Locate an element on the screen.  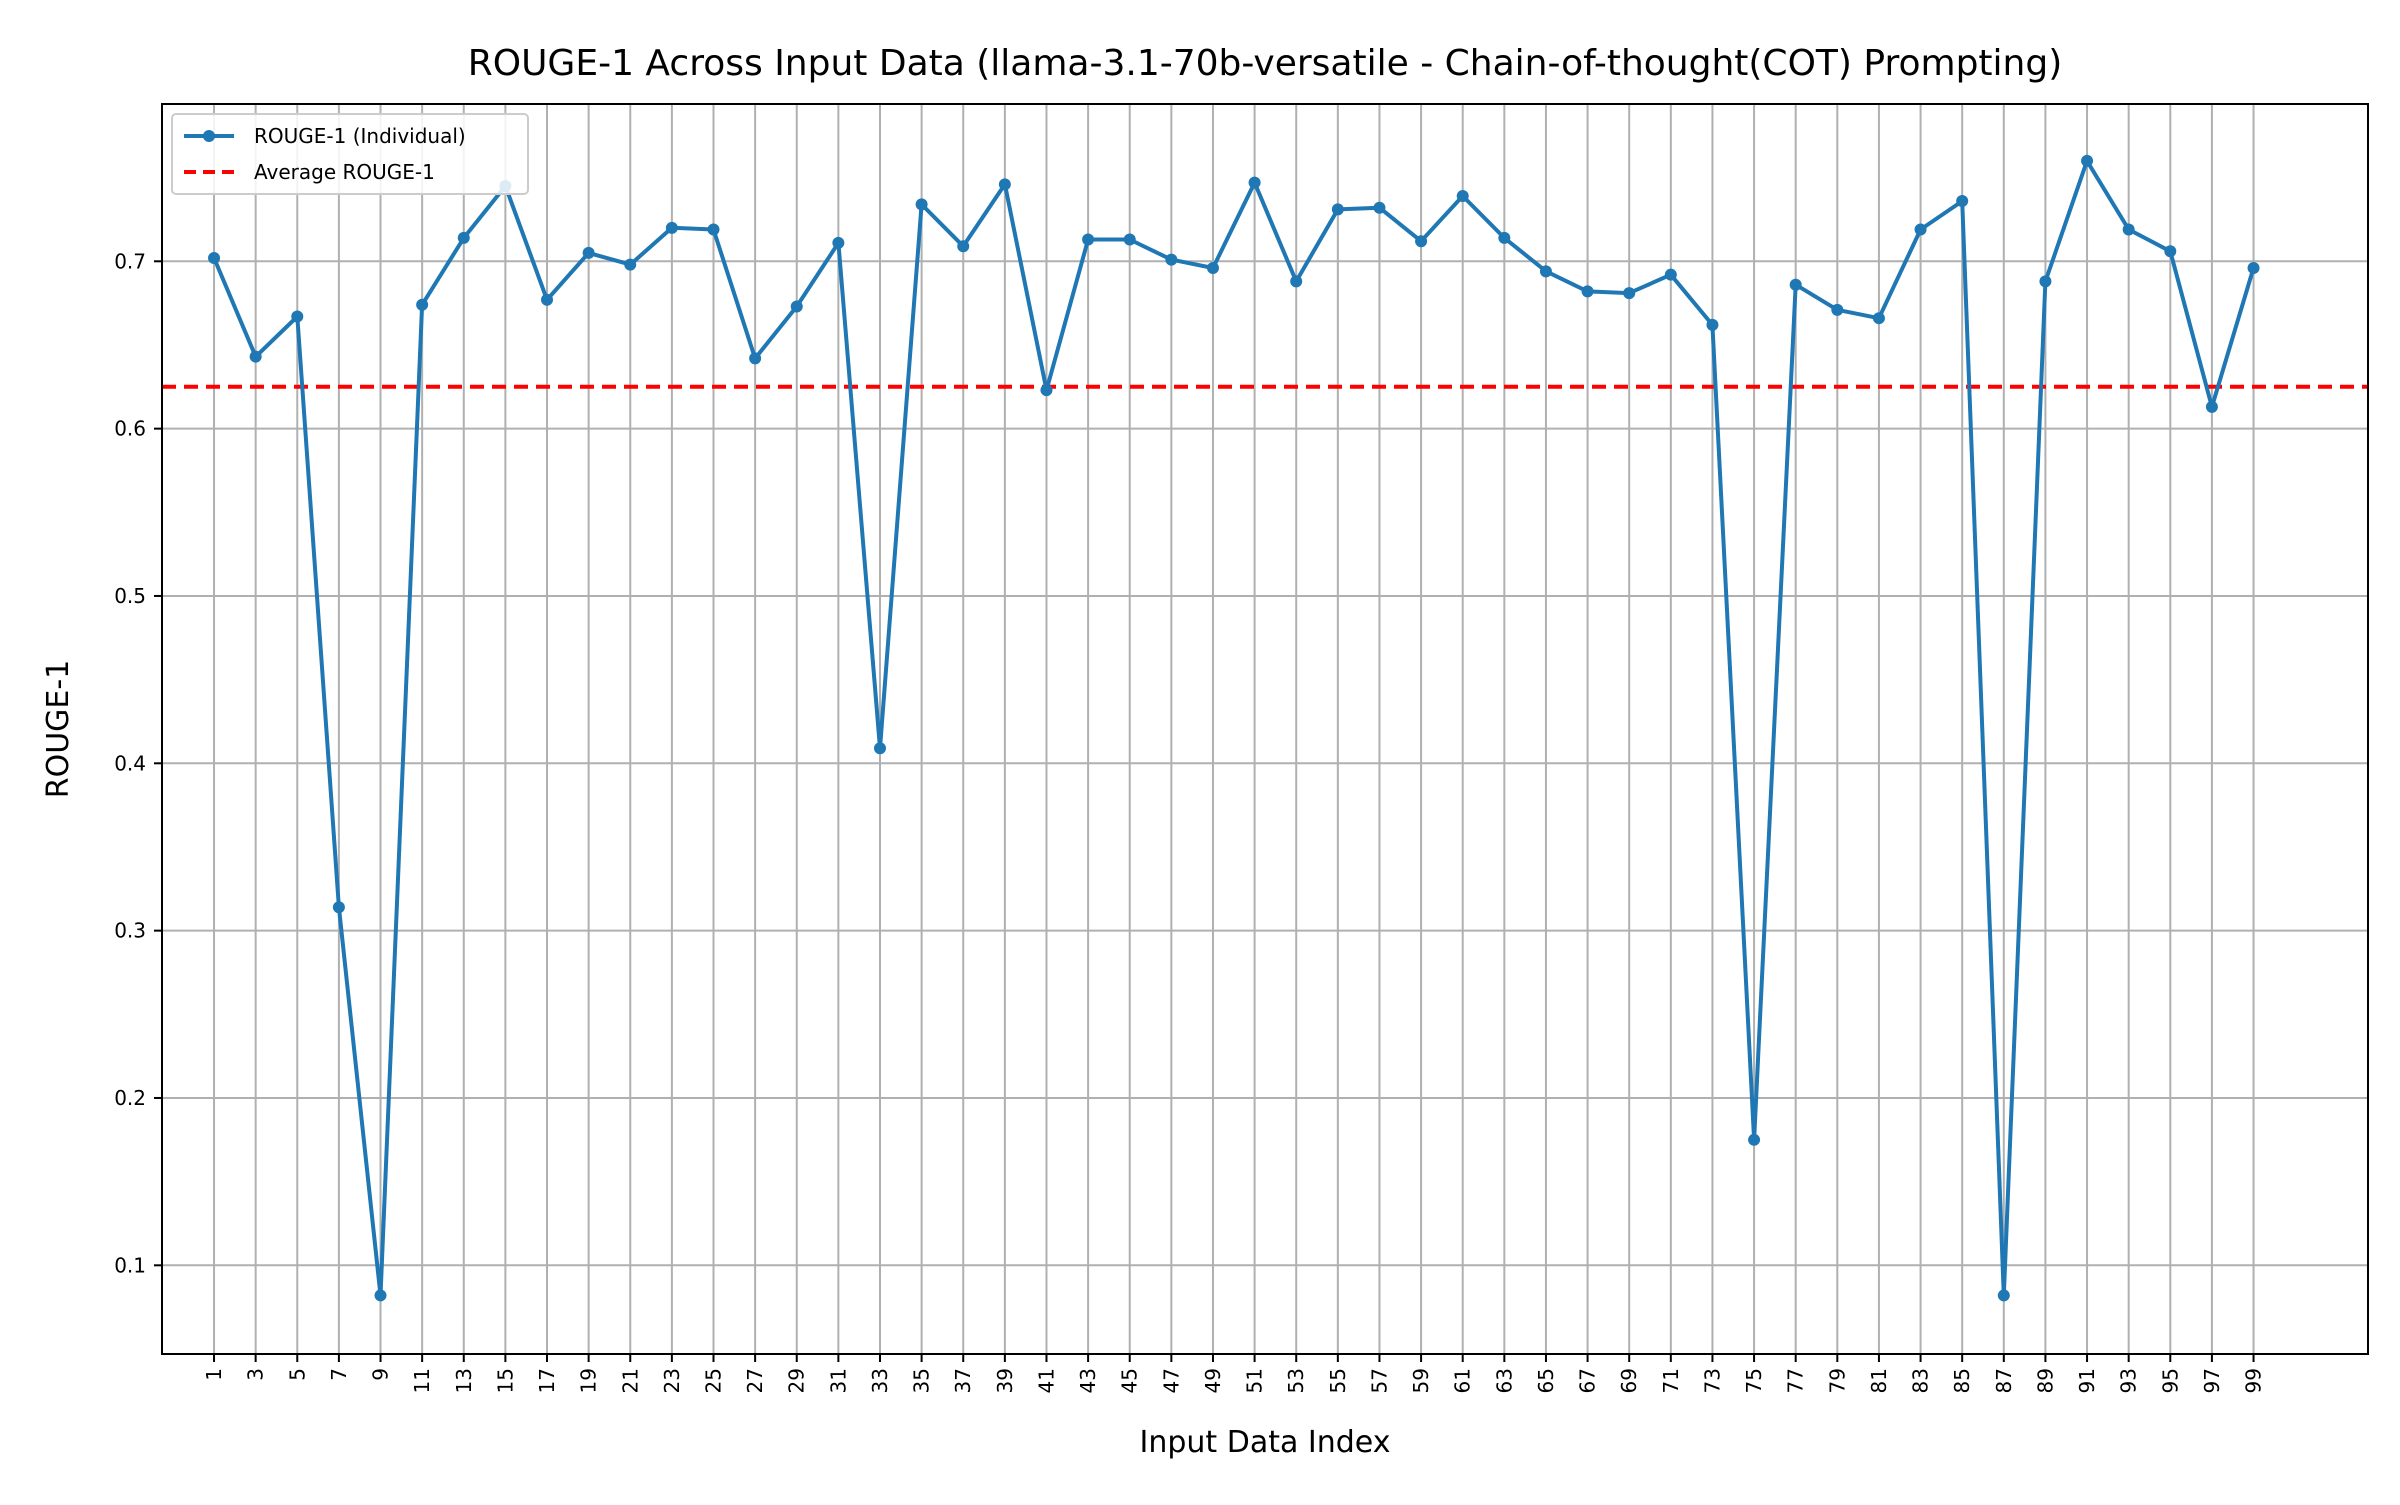
y-tick-label: 0.6 is located at coordinates (130, 429).